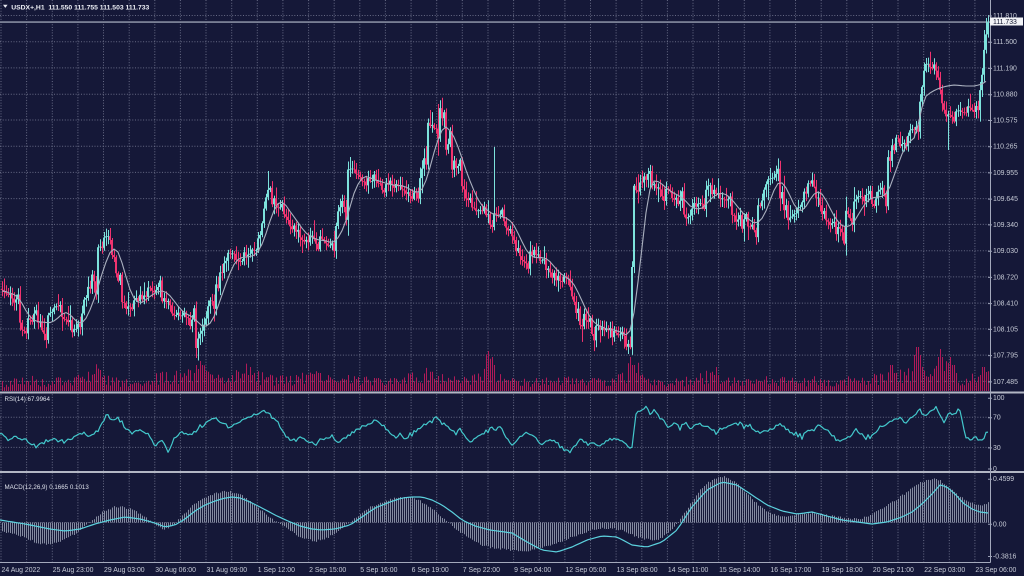 The height and width of the screenshot is (576, 1024). Describe the element at coordinates (688, 570) in the screenshot. I see `svg-text: 14 Sep 11:00` at that location.